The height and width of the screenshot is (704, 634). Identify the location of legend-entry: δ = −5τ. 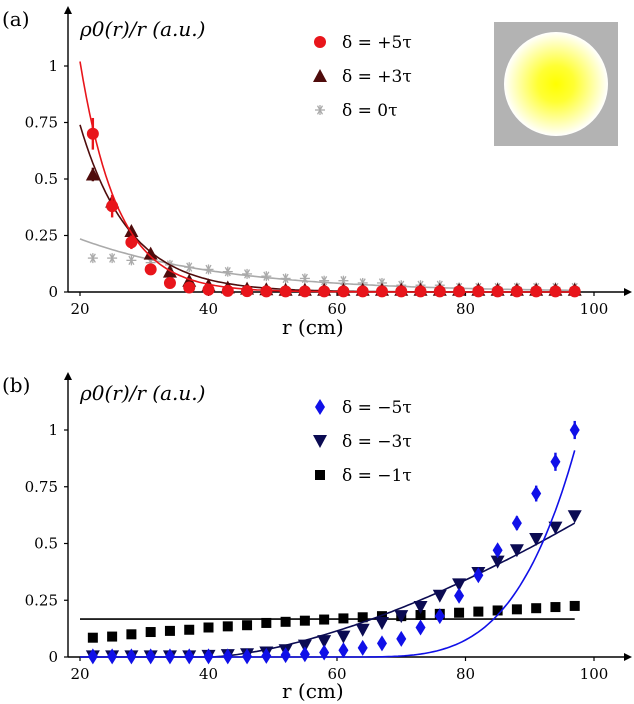
(363, 408).